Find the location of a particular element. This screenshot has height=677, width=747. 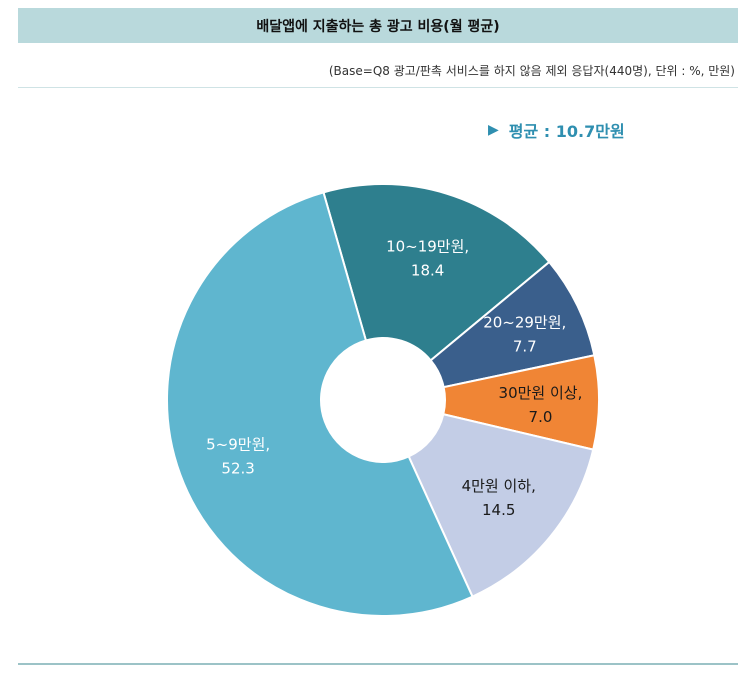

slice-value-label: 18.4 is located at coordinates (427, 270).